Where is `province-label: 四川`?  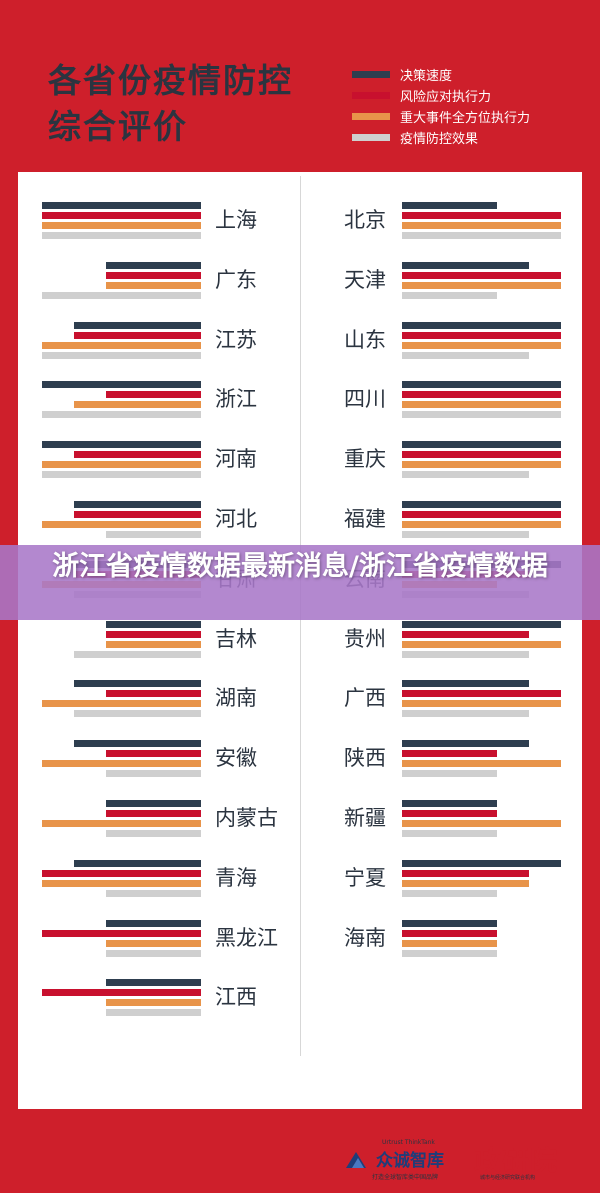 province-label: 四川 is located at coordinates (365, 399).